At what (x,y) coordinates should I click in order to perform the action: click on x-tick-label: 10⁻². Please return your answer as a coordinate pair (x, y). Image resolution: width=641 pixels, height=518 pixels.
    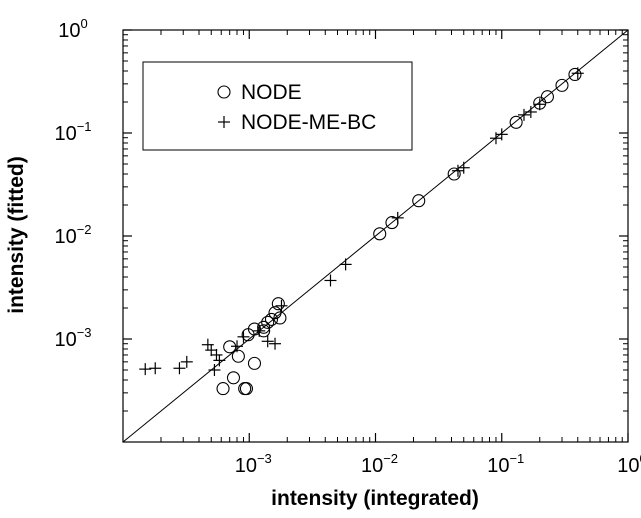
    Looking at the image, I should click on (379, 464).